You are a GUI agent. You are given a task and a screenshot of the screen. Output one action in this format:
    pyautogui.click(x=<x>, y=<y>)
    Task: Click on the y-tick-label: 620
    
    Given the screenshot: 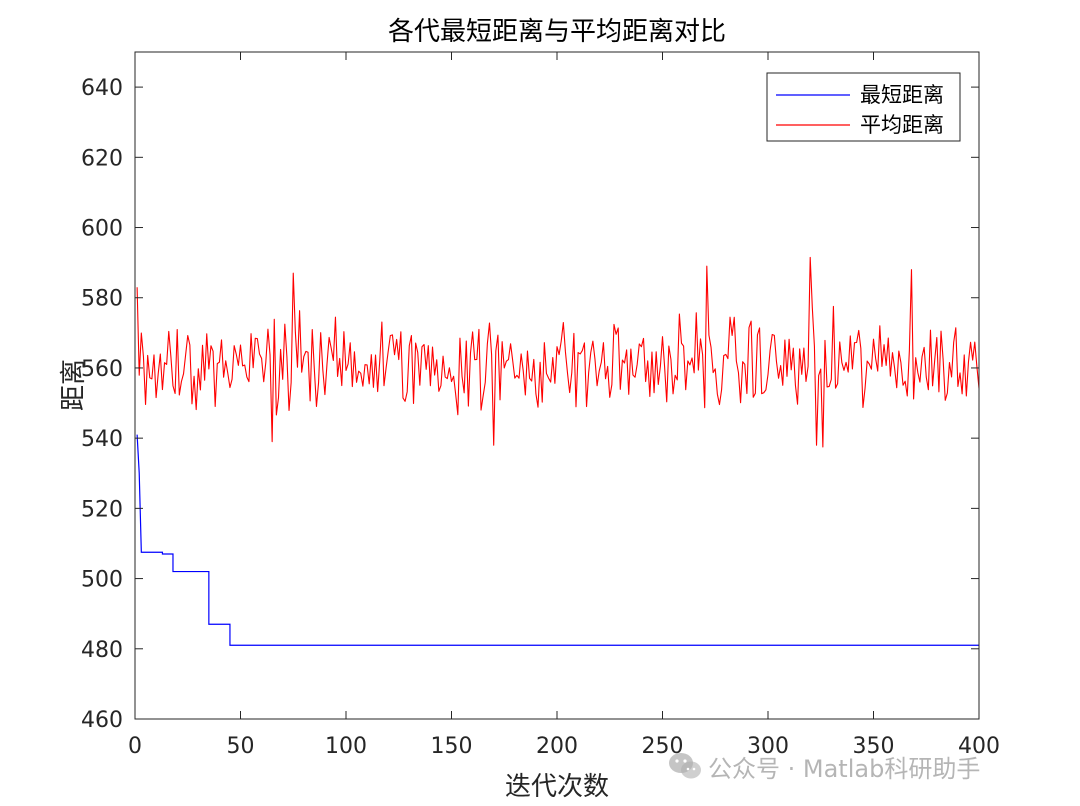 What is the action you would take?
    pyautogui.click(x=102, y=158)
    